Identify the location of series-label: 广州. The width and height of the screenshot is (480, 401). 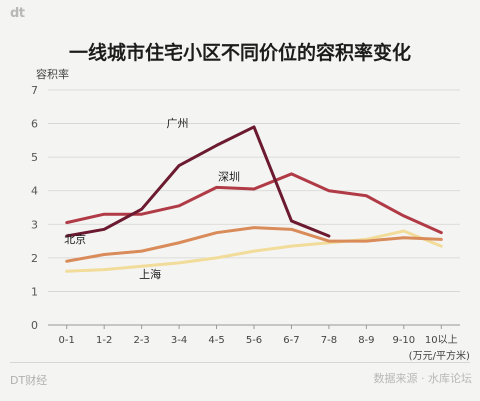
(178, 123).